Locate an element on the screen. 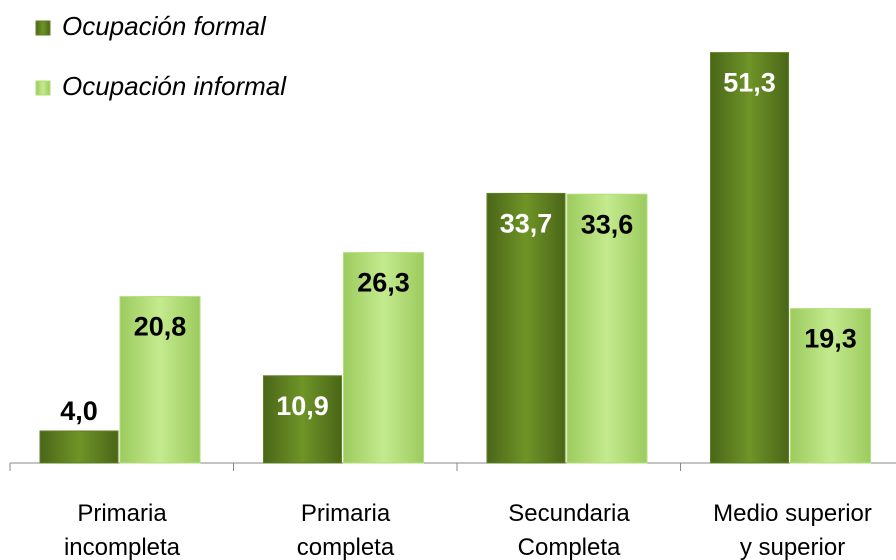 This screenshot has width=896, height=560. x-tick-label: Primaria incompleta is located at coordinates (122, 530).